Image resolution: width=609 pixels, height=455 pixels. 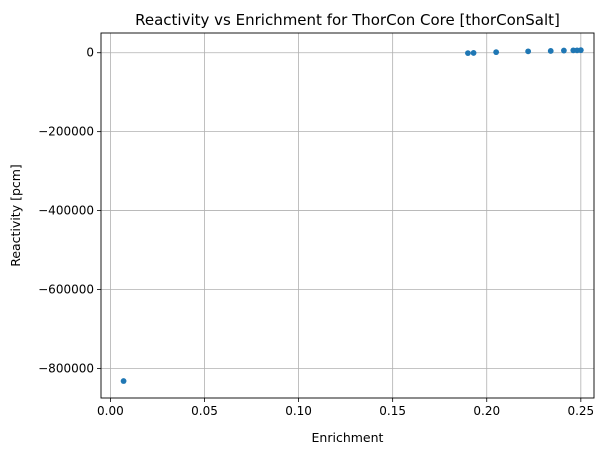 I want to click on y-tick-label: 0, so click(x=90, y=53).